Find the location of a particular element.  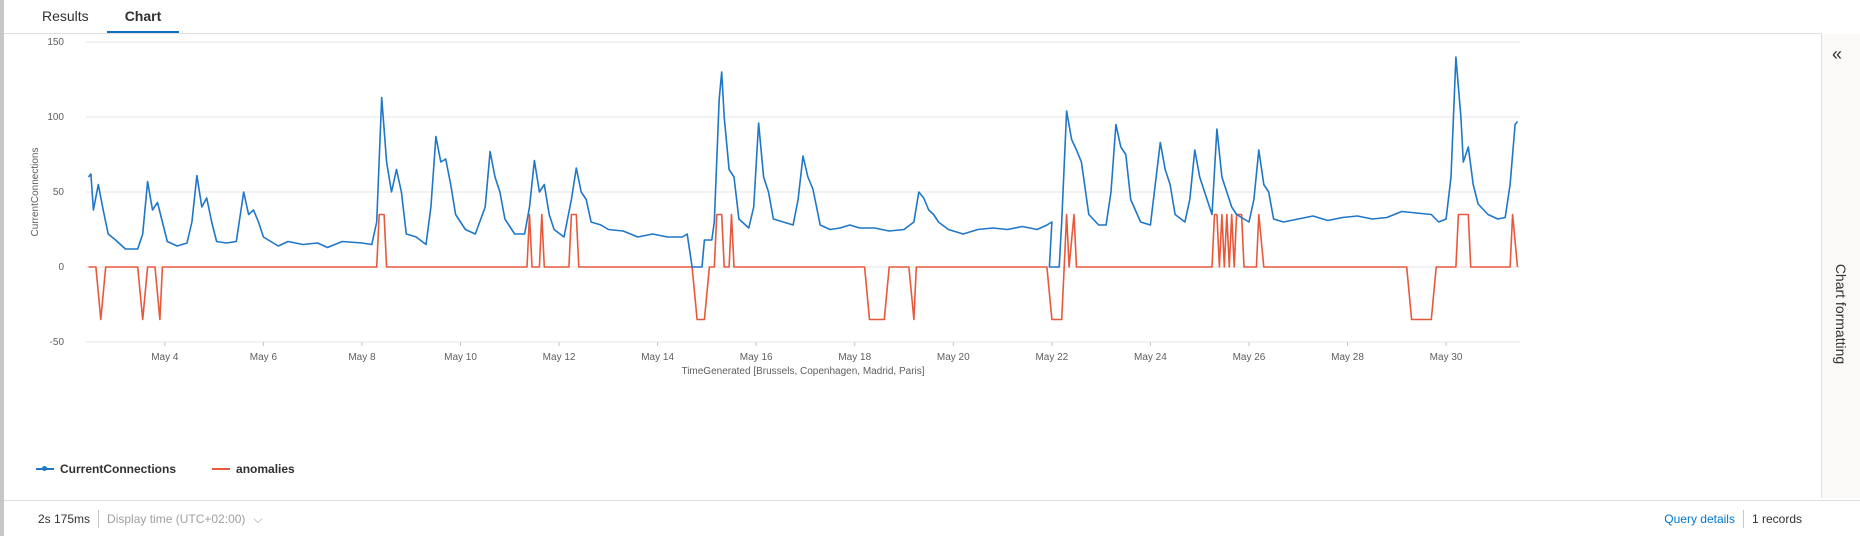

x-tick-label: May 14 is located at coordinates (657, 357).